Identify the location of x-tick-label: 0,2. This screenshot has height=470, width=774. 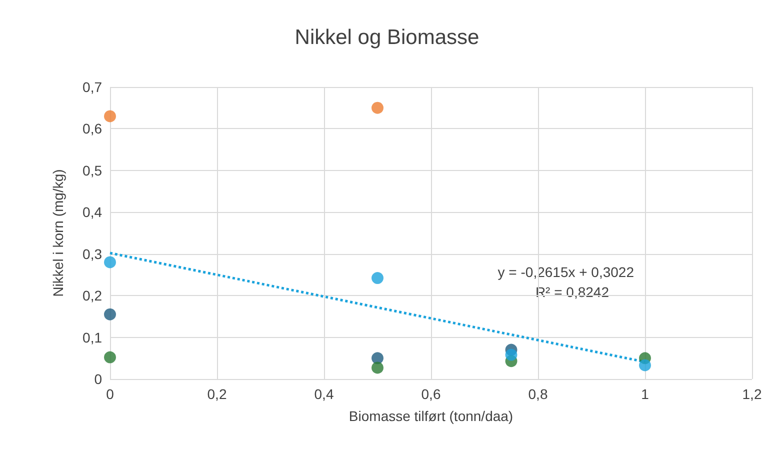
(217, 394).